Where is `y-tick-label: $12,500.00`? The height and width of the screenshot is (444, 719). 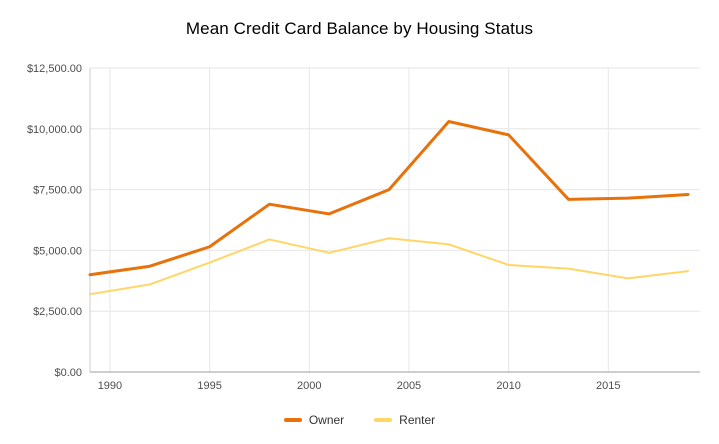 y-tick-label: $12,500.00 is located at coordinates (54, 69).